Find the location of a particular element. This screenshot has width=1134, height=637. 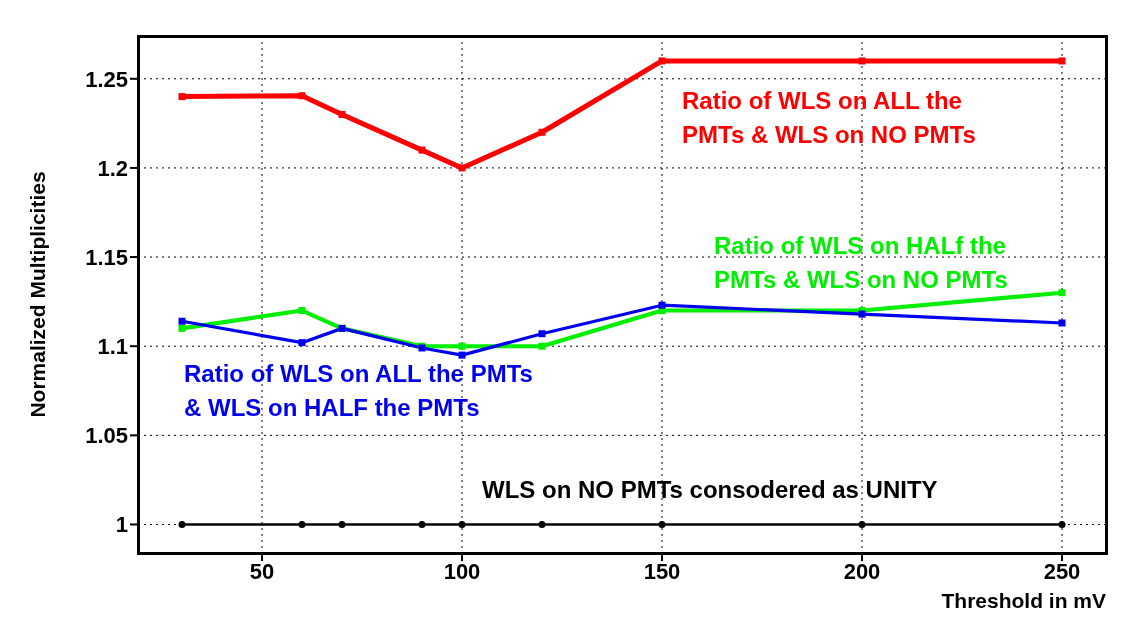

x-axis-title: Threshold in mV is located at coordinates (1023, 601).